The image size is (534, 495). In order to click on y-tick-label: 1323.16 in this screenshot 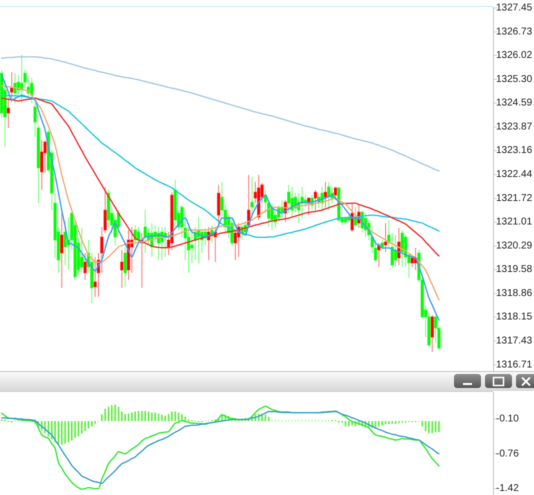, I will do `click(514, 150)`.